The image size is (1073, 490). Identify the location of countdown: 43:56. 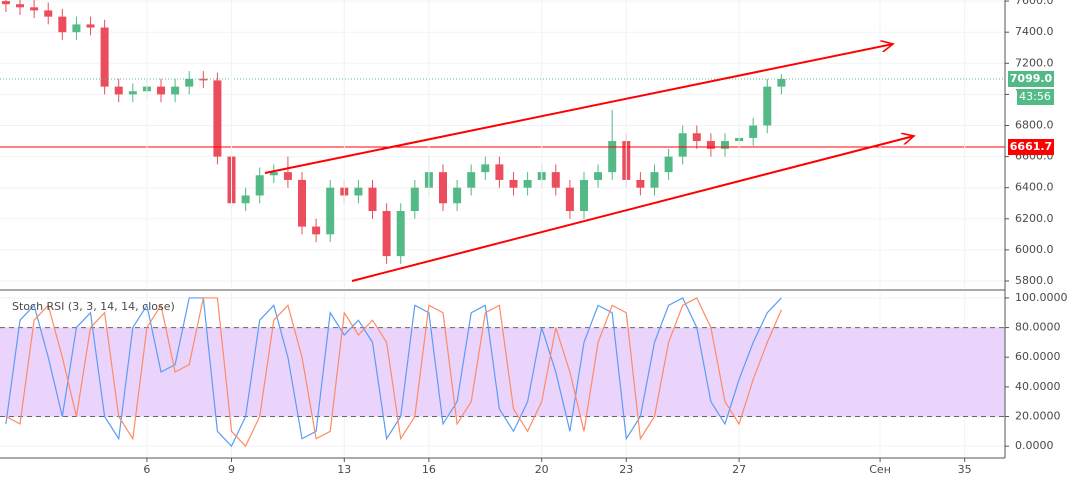
(1035, 96).